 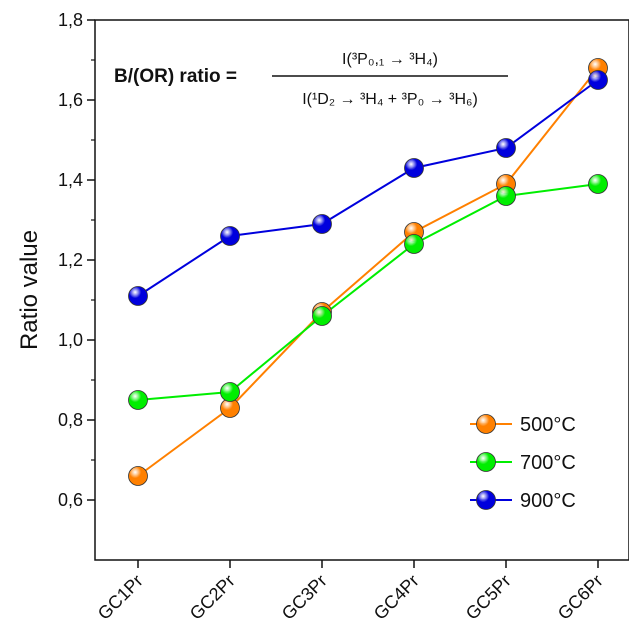 I want to click on x-tick-label: GC6Pr, so click(x=580, y=597).